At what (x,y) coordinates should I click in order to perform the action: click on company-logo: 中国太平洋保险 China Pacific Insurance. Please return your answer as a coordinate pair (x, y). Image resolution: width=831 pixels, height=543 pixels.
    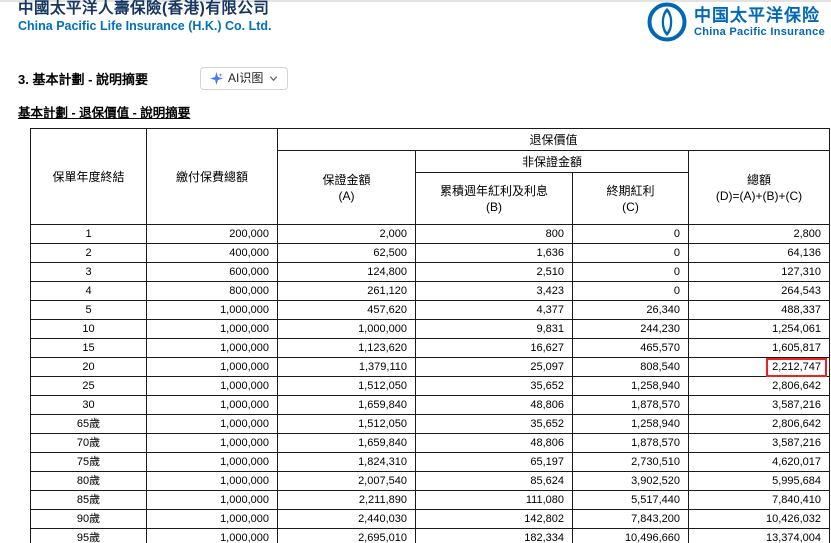
    Looking at the image, I should click on (737, 21).